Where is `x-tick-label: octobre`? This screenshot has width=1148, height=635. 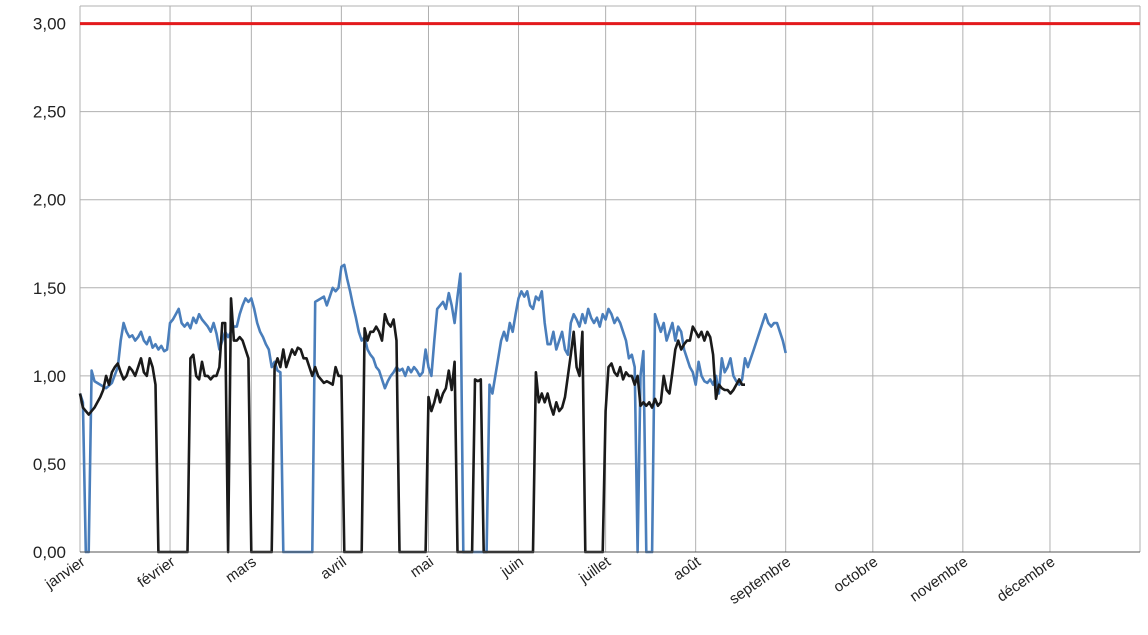
x-tick-label: octobre is located at coordinates (855, 574).